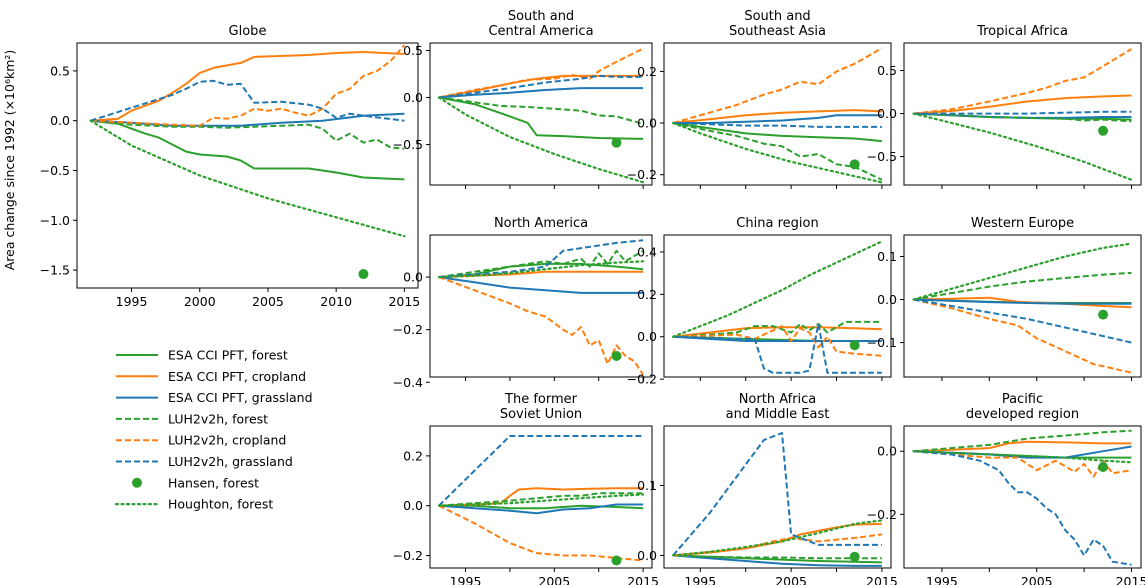 The image size is (1145, 585). Describe the element at coordinates (413, 455) in the screenshot. I see `y-tick-label: 0.2` at that location.